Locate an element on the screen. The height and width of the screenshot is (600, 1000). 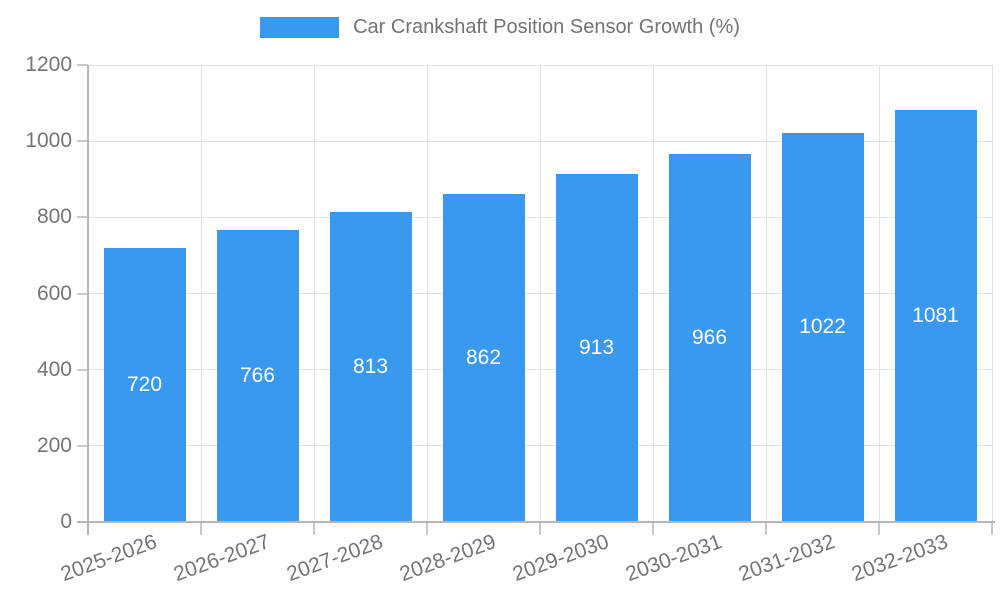
x-tick-label: 2027-2028 is located at coordinates (335, 558).